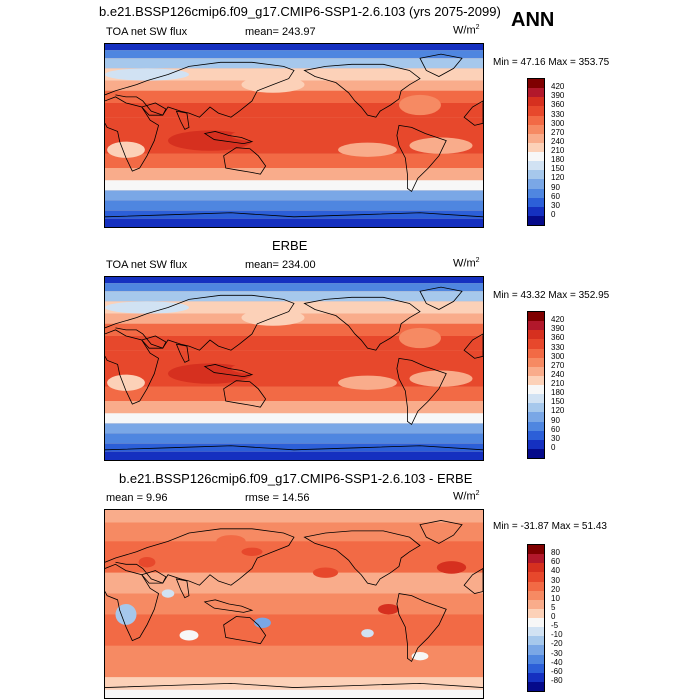 The width and height of the screenshot is (700, 700). What do you see at coordinates (290, 245) in the screenshot?
I see `panel2-subtitle: ERBE` at bounding box center [290, 245].